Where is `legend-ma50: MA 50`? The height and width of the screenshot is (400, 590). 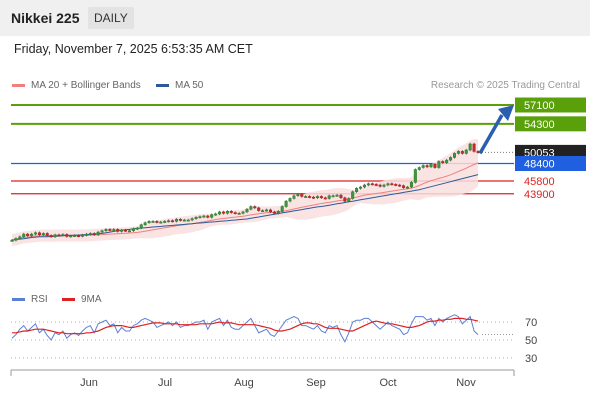 legend-ma50: MA 50 is located at coordinates (179, 85).